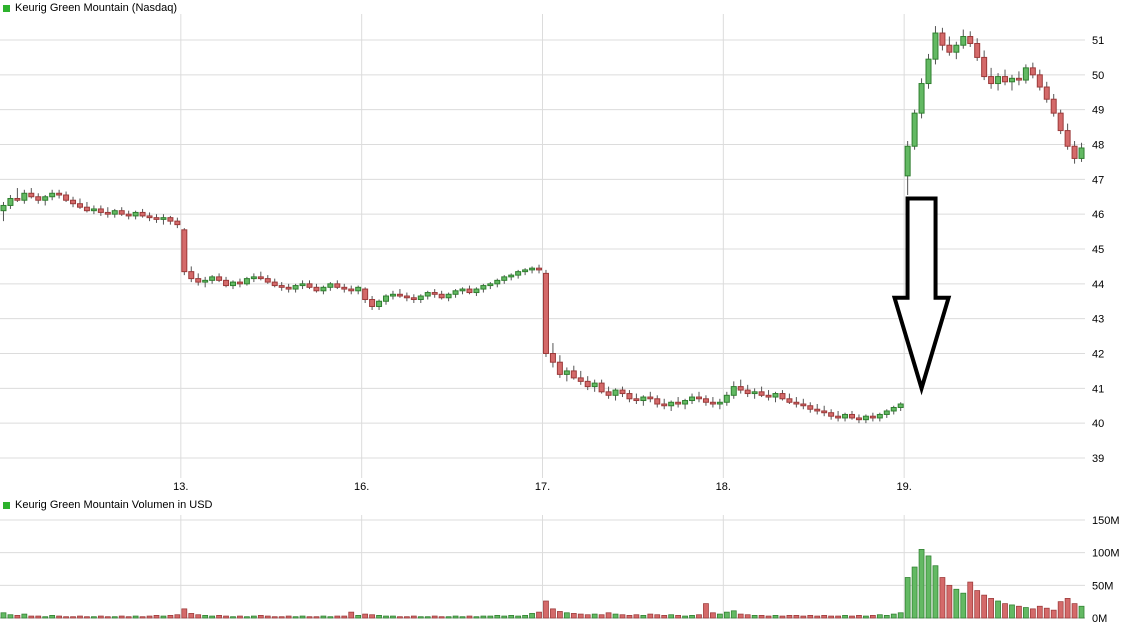  I want to click on down-arrow-annotation, so click(921, 296).